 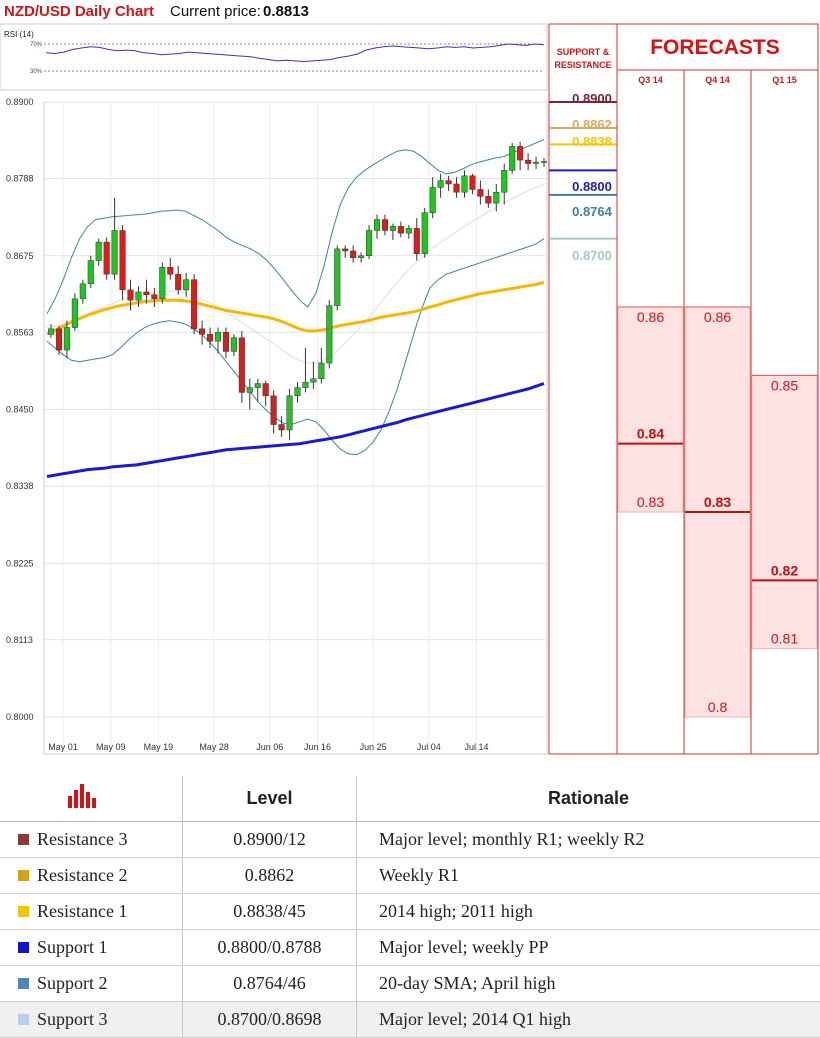 What do you see at coordinates (91, 984) in the screenshot?
I see `row-name-cell: Support 2` at bounding box center [91, 984].